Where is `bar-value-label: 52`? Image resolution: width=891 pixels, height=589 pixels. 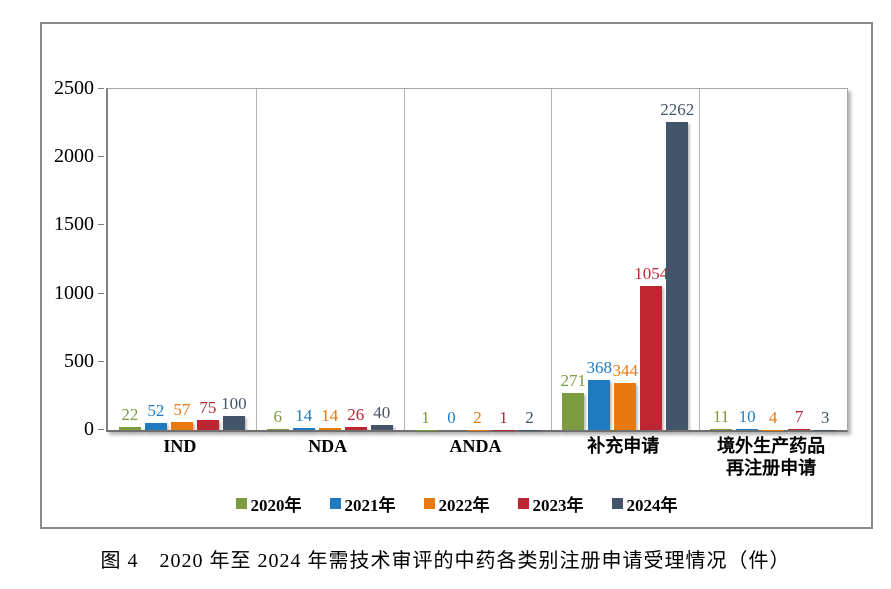
bar-value-label: 52 is located at coordinates (156, 410).